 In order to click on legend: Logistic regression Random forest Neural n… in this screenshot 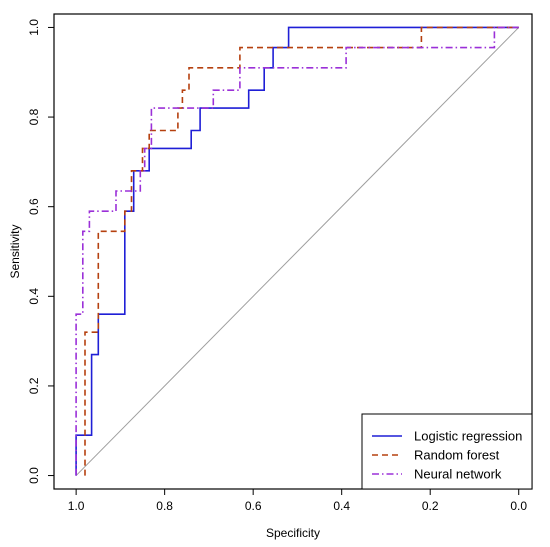, I will do `click(447, 451)`.